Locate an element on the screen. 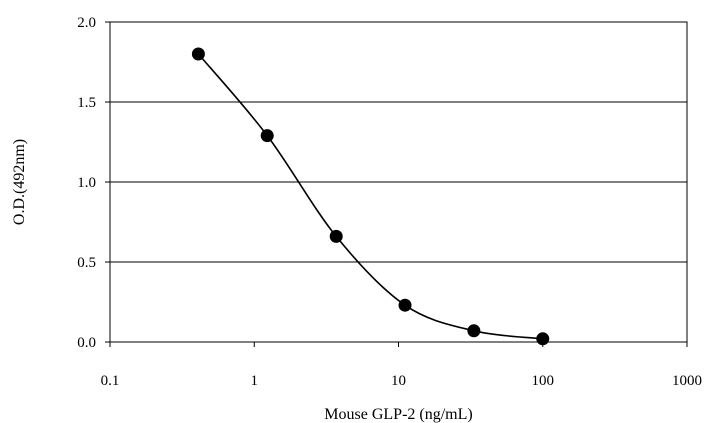 This screenshot has width=714, height=423. x-tick-label: 1 is located at coordinates (255, 381).